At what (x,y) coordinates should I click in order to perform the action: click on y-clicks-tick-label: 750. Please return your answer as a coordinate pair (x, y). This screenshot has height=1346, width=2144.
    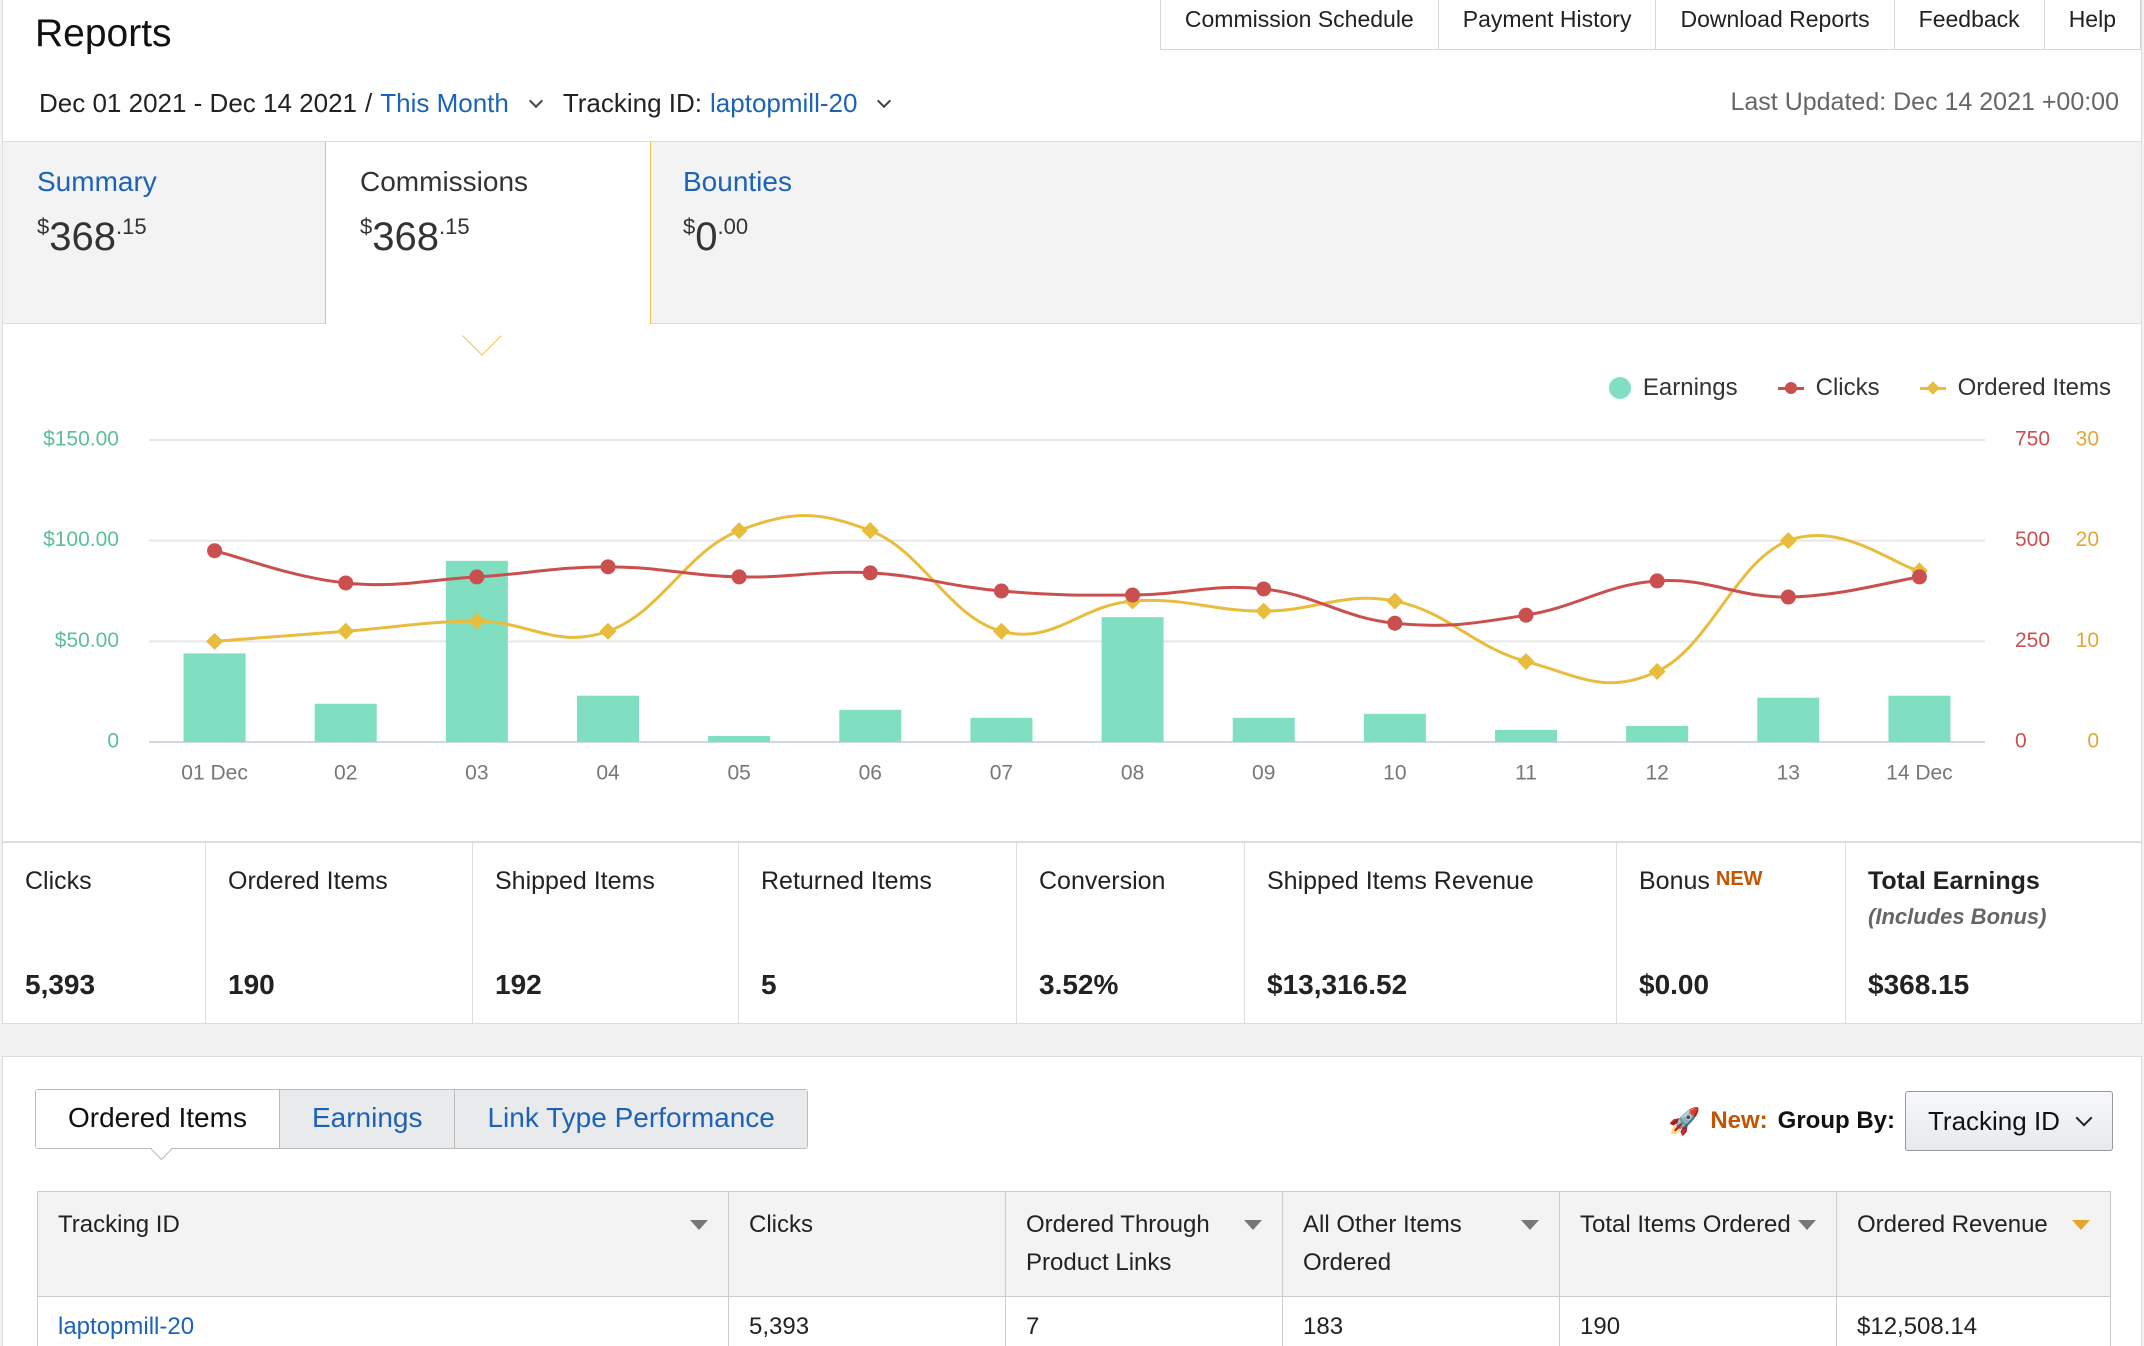
    Looking at the image, I should click on (2032, 439).